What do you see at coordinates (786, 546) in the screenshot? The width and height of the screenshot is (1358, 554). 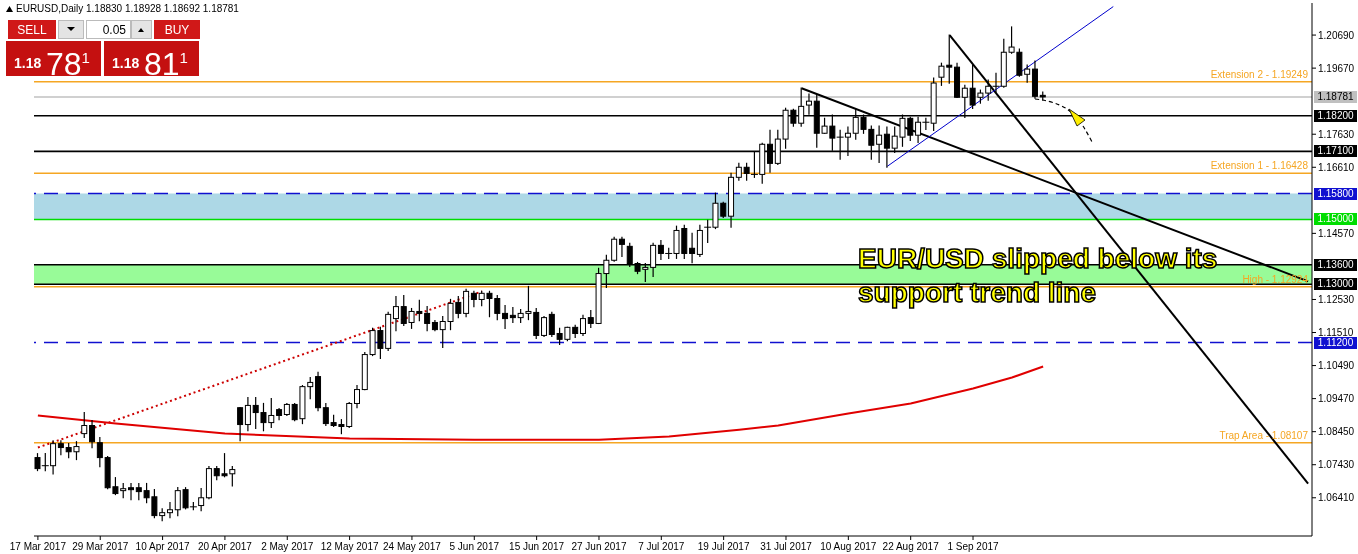 I see `x-tick-label: 31 Jul 2017` at bounding box center [786, 546].